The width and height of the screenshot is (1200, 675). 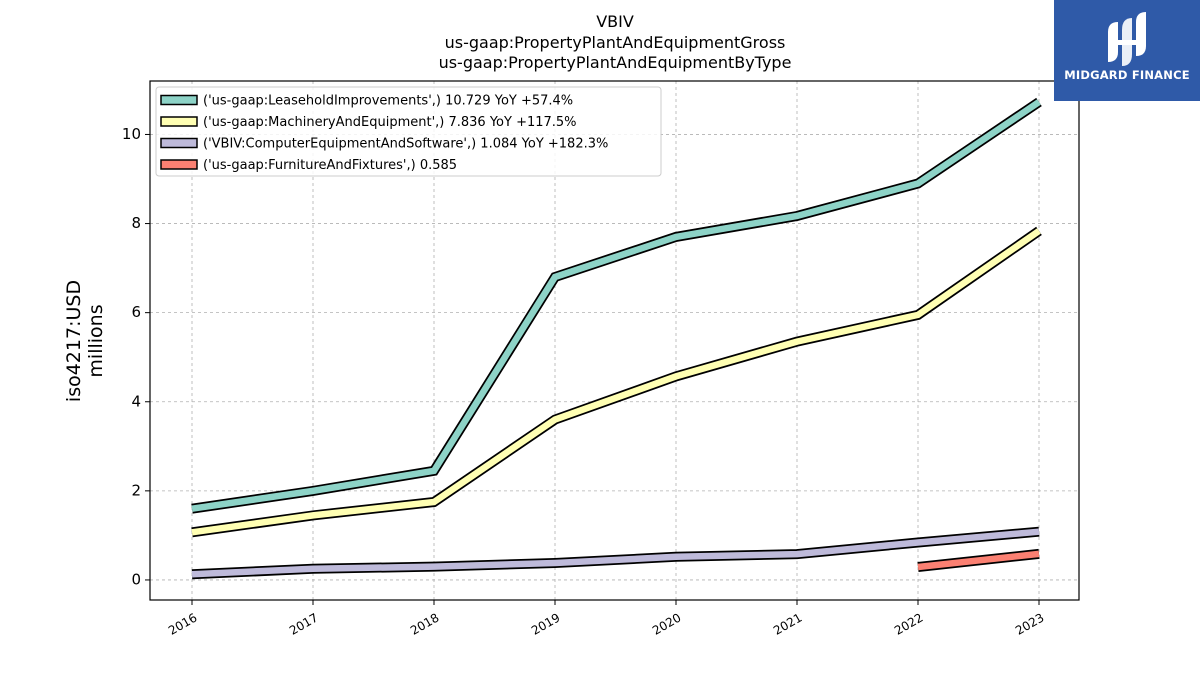 I want to click on y-tick-label: 6, so click(x=136, y=312).